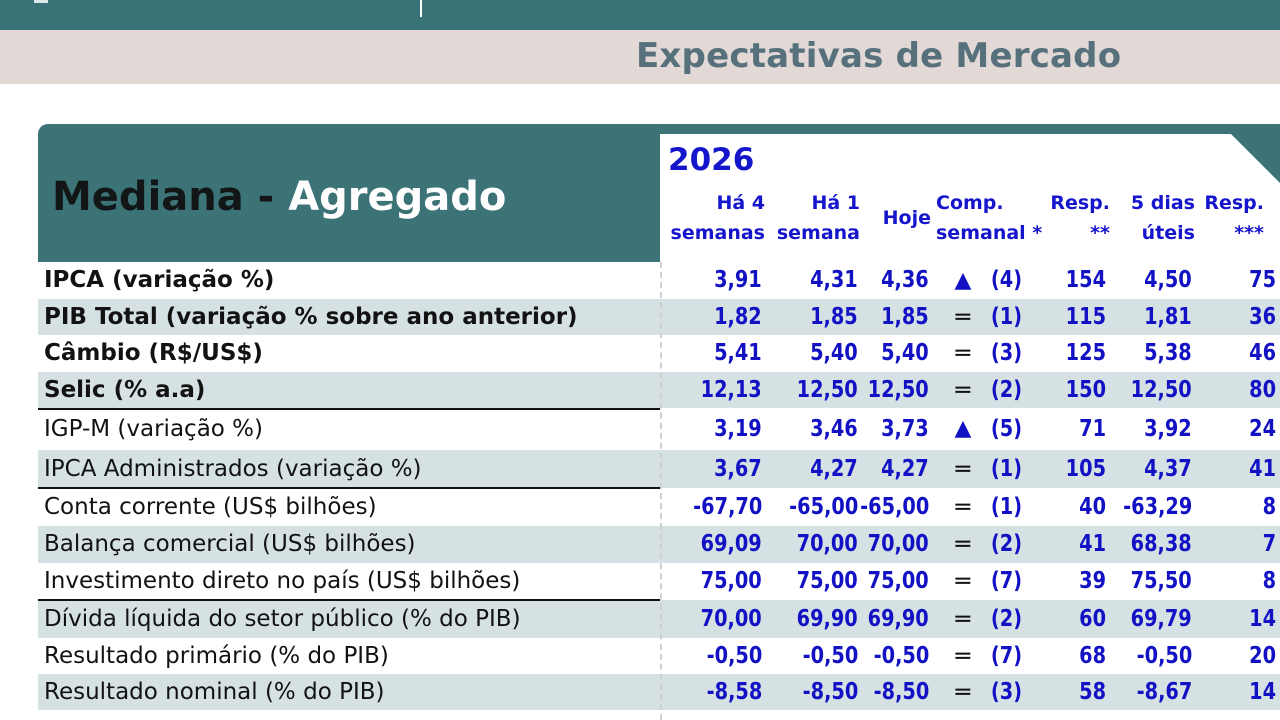 The image size is (1280, 720). I want to click on header-line-2: semanal *, so click(989, 233).